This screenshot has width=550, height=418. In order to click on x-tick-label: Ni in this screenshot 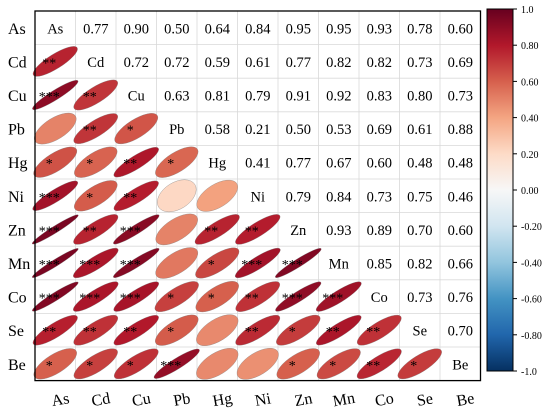, I will do `click(263, 400)`.